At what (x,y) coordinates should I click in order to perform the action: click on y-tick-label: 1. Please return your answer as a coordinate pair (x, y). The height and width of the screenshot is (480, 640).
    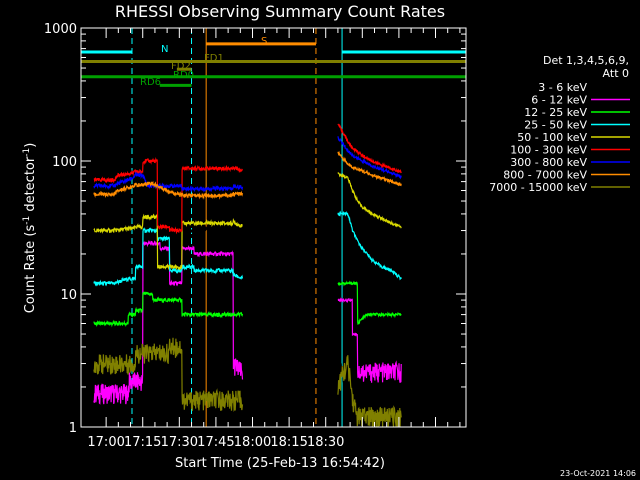
    Looking at the image, I should click on (73, 428).